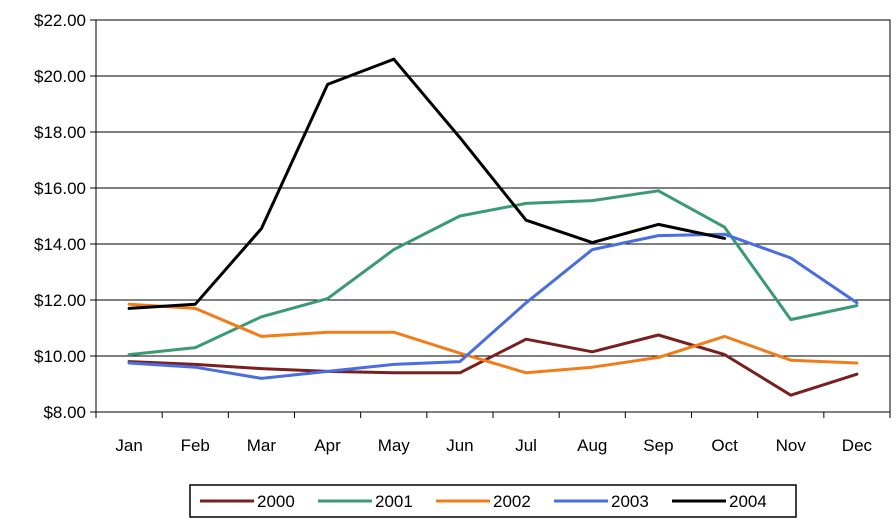  I want to click on y-tick-label: $12.00, so click(60, 300).